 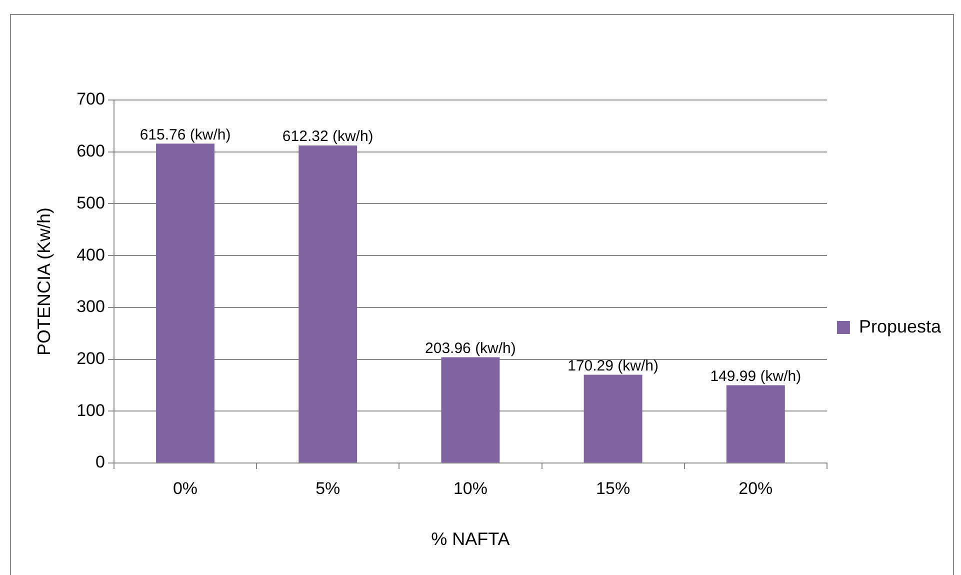 What do you see at coordinates (90, 254) in the screenshot?
I see `y-tick-label: 400` at bounding box center [90, 254].